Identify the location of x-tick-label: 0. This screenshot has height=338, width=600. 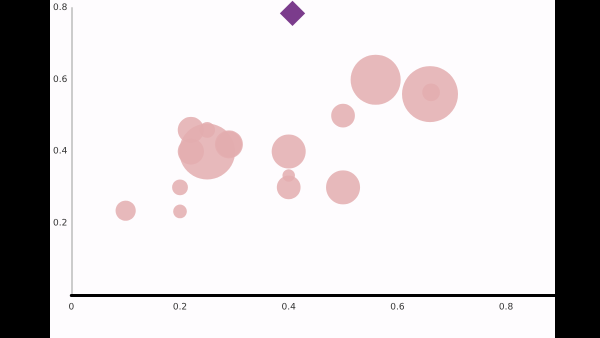
(71, 307).